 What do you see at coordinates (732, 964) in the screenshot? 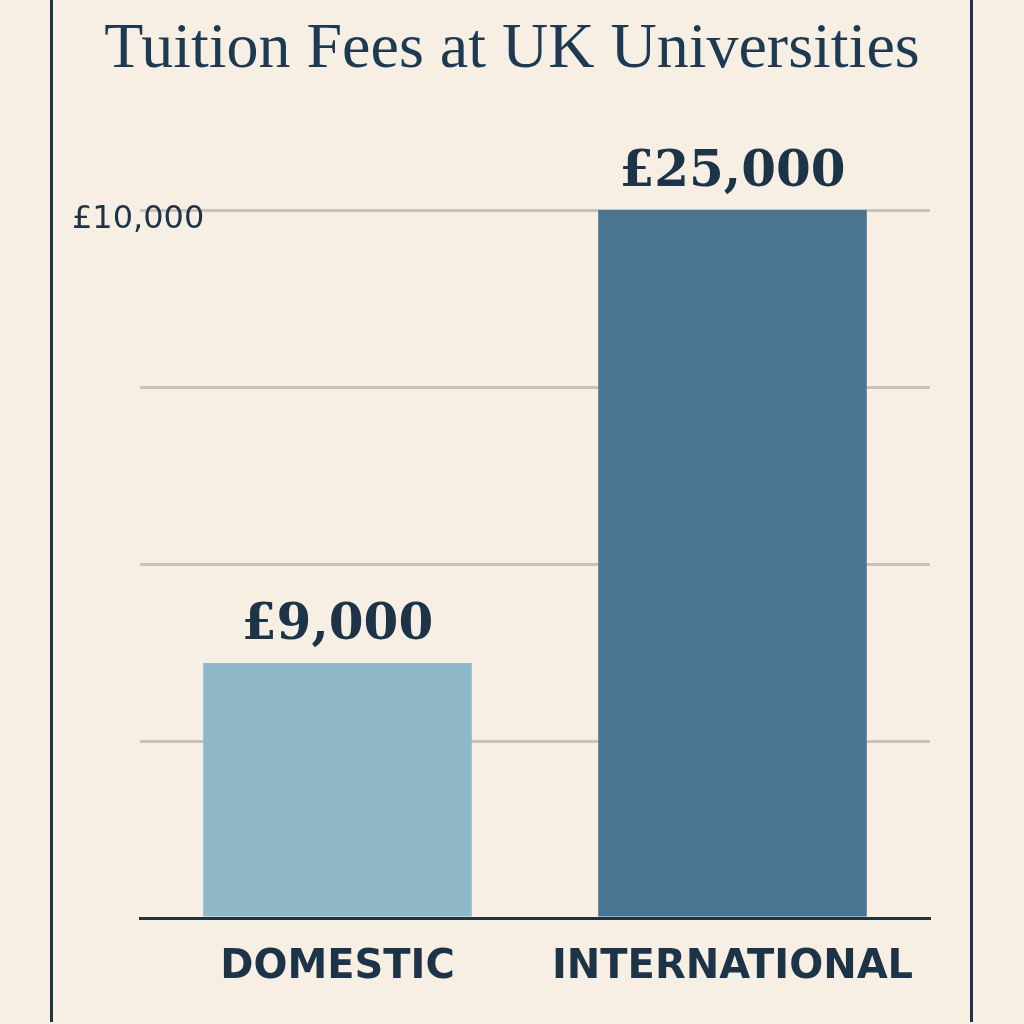
I see `x-tick-label: INTERNATIONAL` at bounding box center [732, 964].